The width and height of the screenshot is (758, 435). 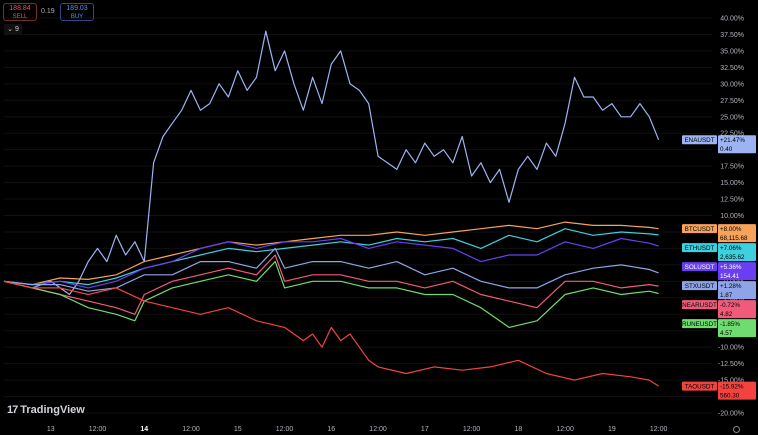 I want to click on y-tick-label: -20.00%, so click(x=731, y=414).